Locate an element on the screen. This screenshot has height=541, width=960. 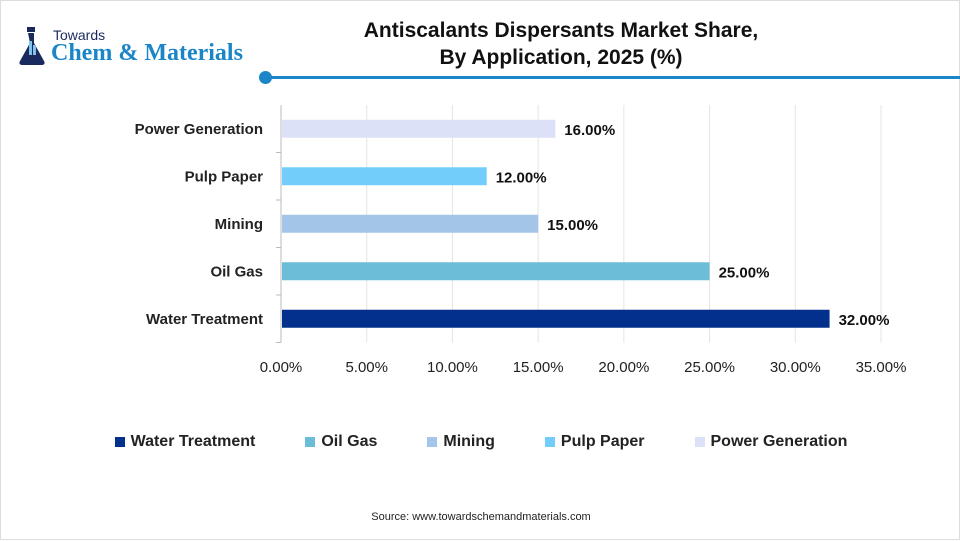
y-tick-label: Mining is located at coordinates (239, 224).